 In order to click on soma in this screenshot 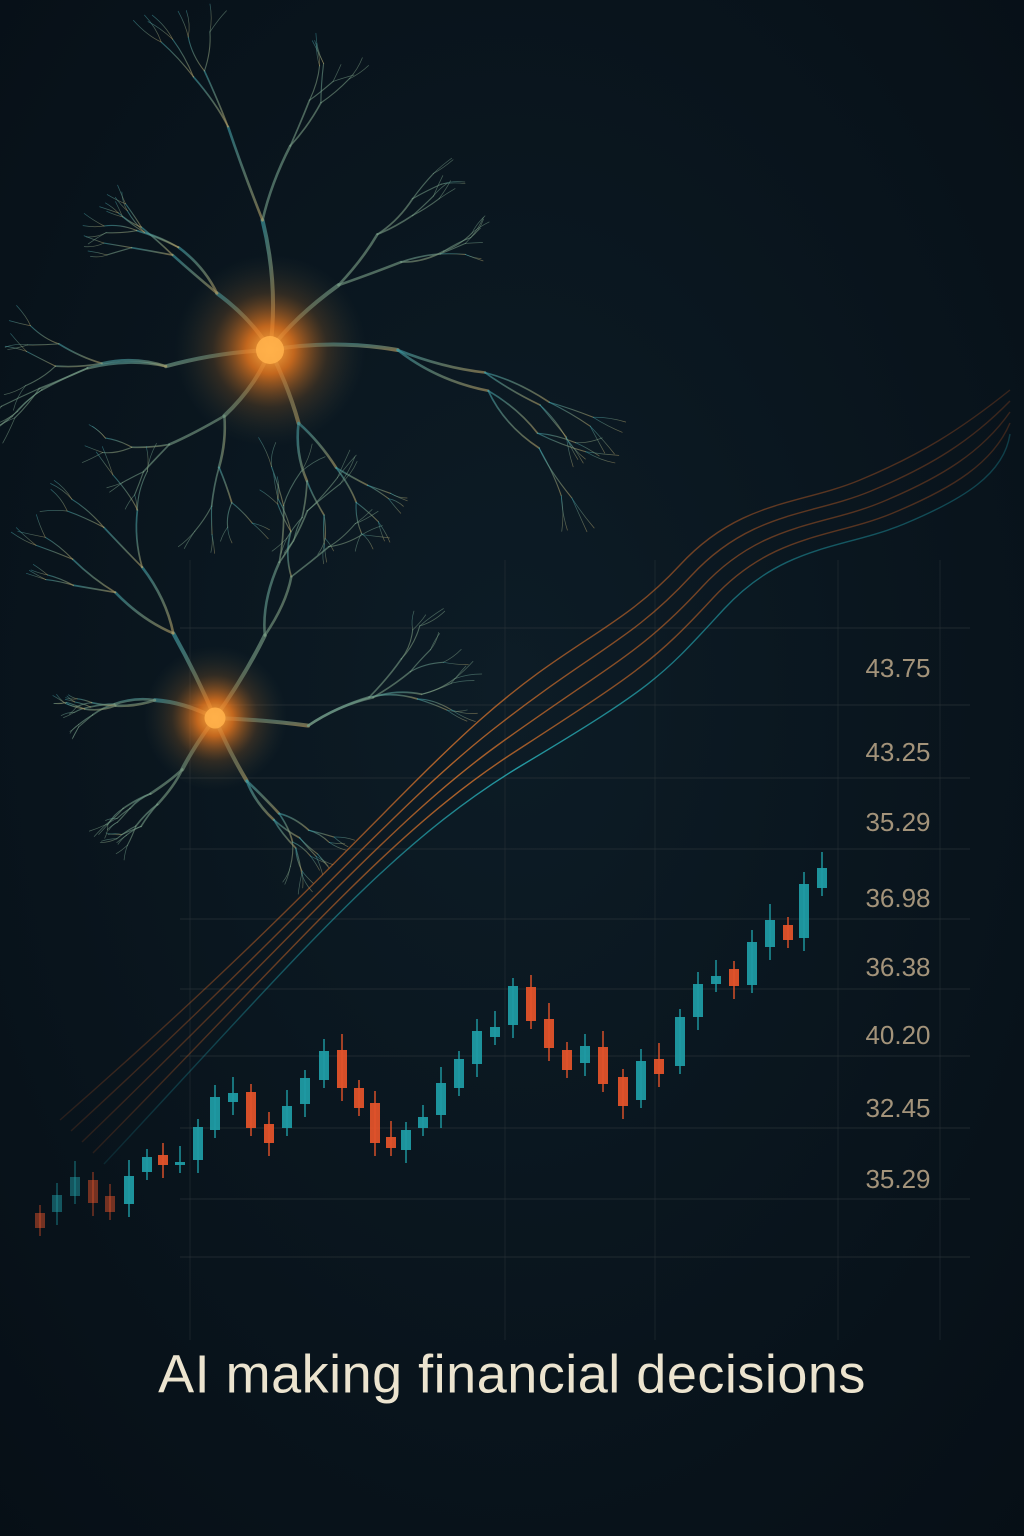, I will do `click(215, 718)`.